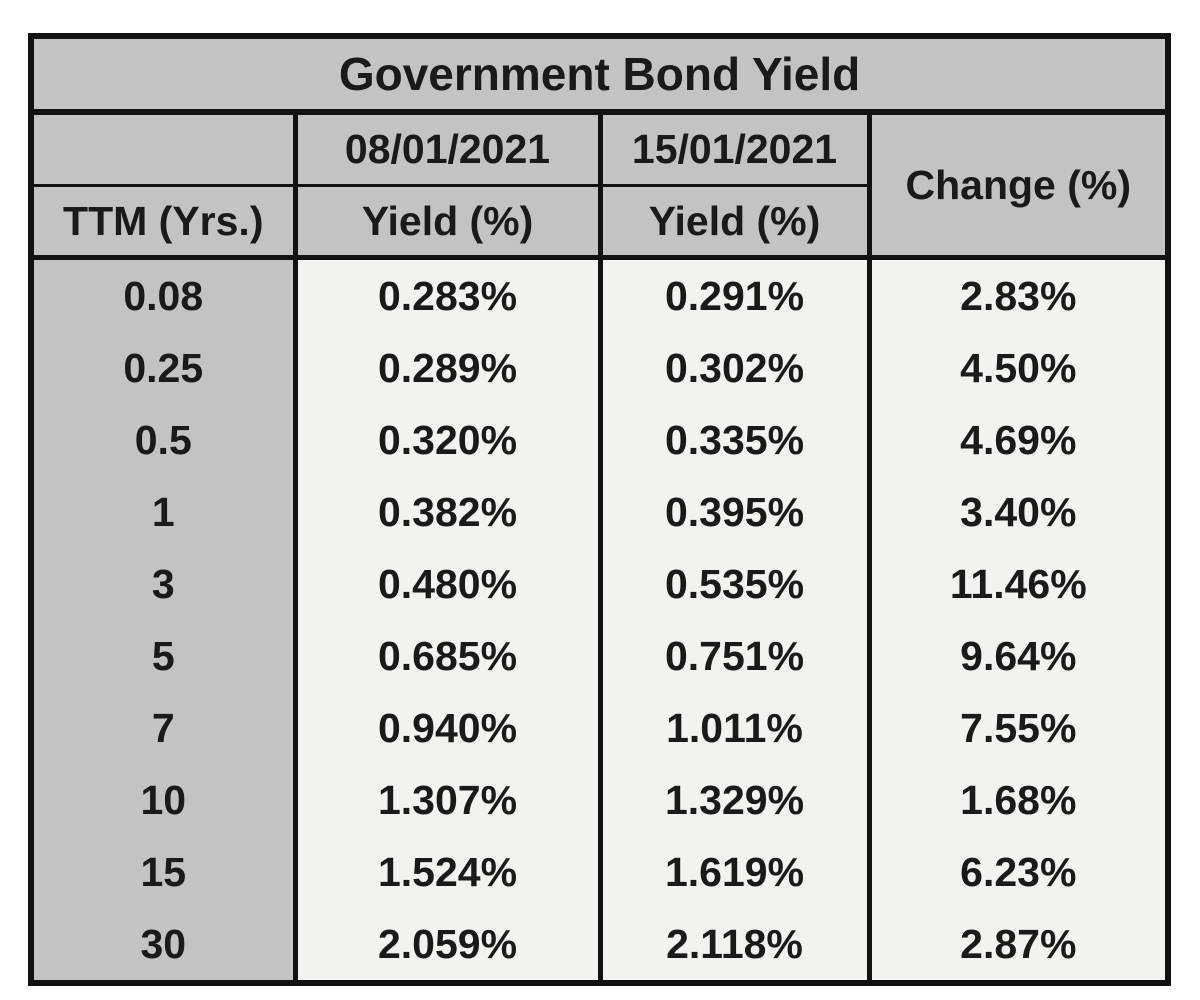 This screenshot has width=1200, height=1000. I want to click on table-header-row-labels: TTM (Yrs.) Yield (%) Yield (%), so click(599, 222).